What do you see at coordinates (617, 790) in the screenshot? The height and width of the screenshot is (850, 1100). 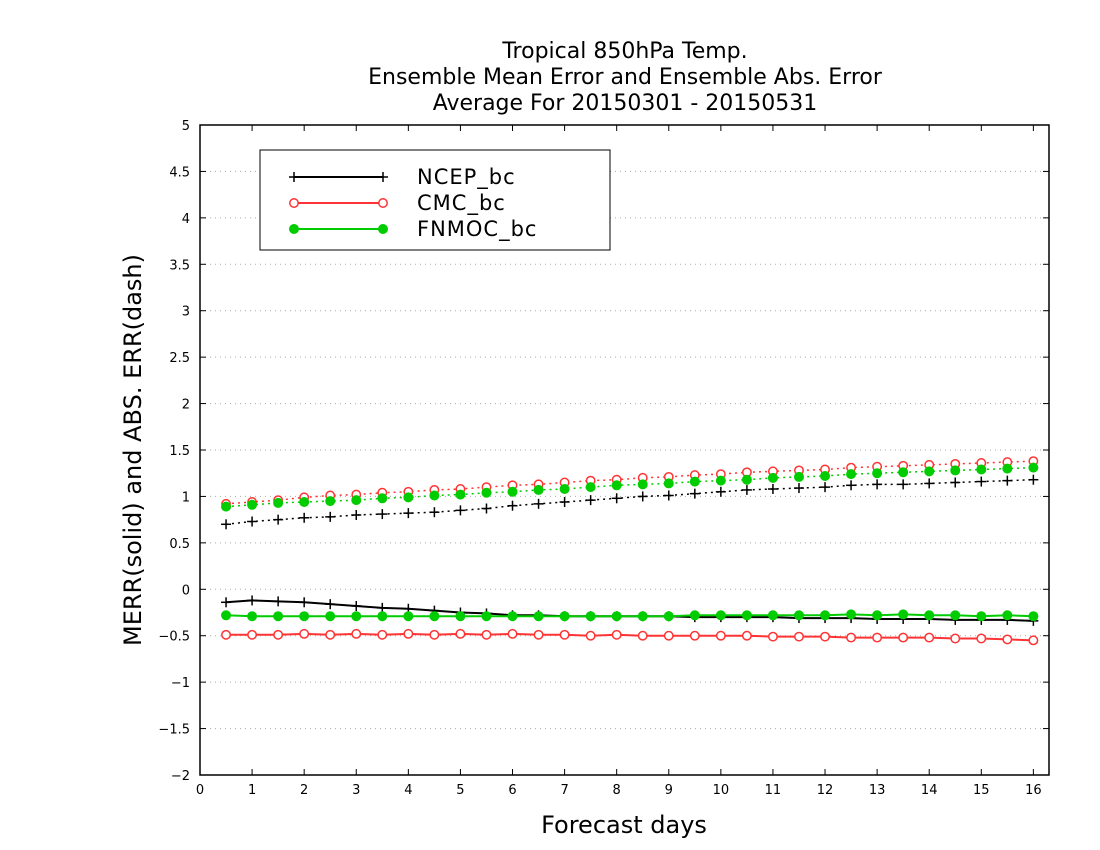 I see `x-tick-label: 8` at bounding box center [617, 790].